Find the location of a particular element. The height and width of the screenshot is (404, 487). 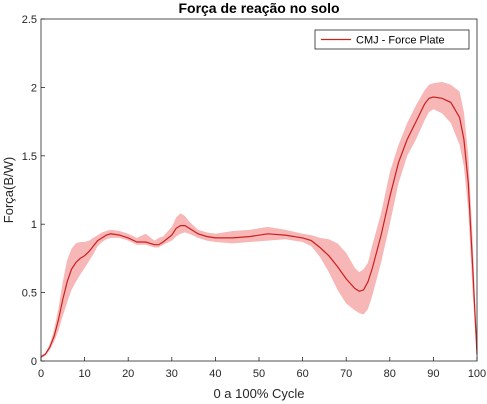

x-tick-label: 50 is located at coordinates (259, 374).